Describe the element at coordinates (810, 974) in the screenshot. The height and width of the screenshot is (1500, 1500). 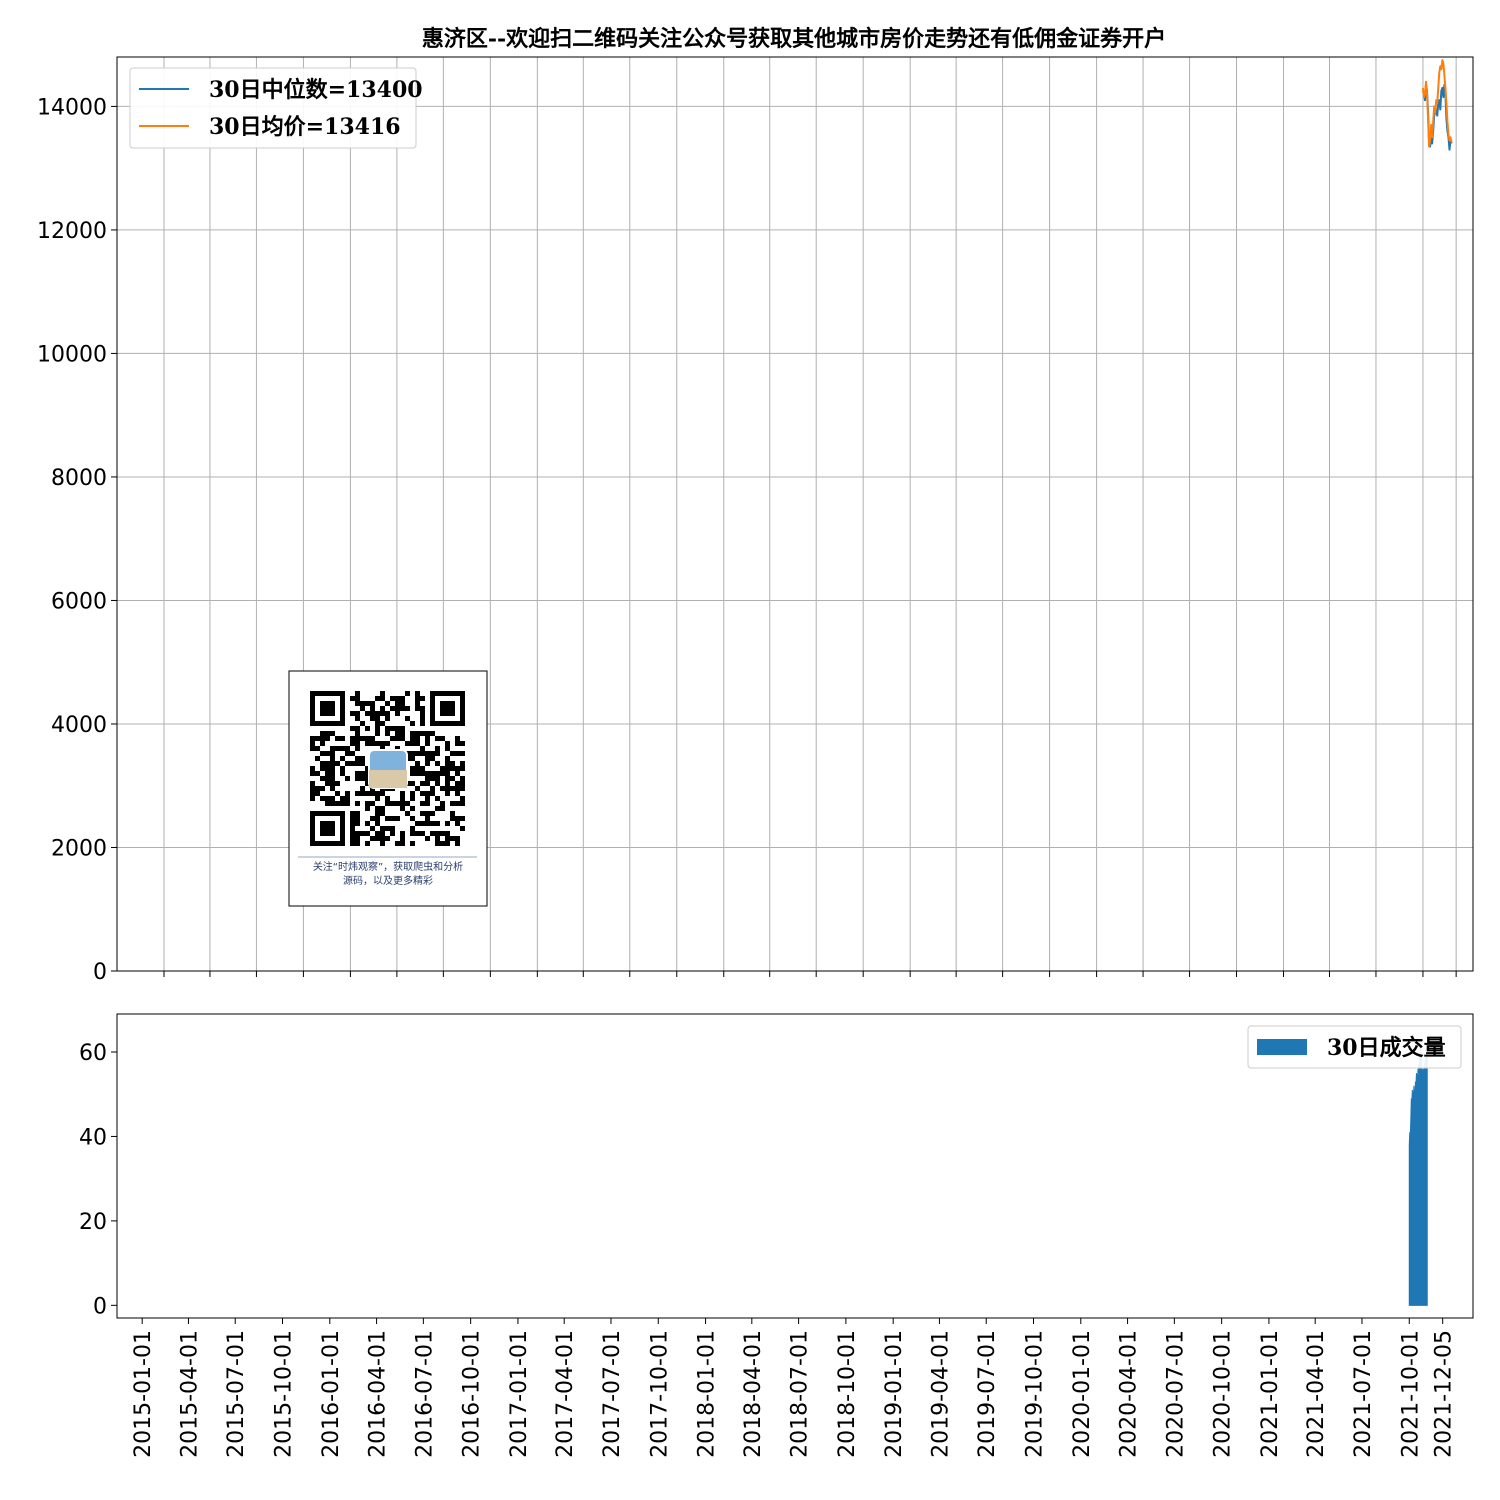
I see `price-plot-x-ticks` at that location.